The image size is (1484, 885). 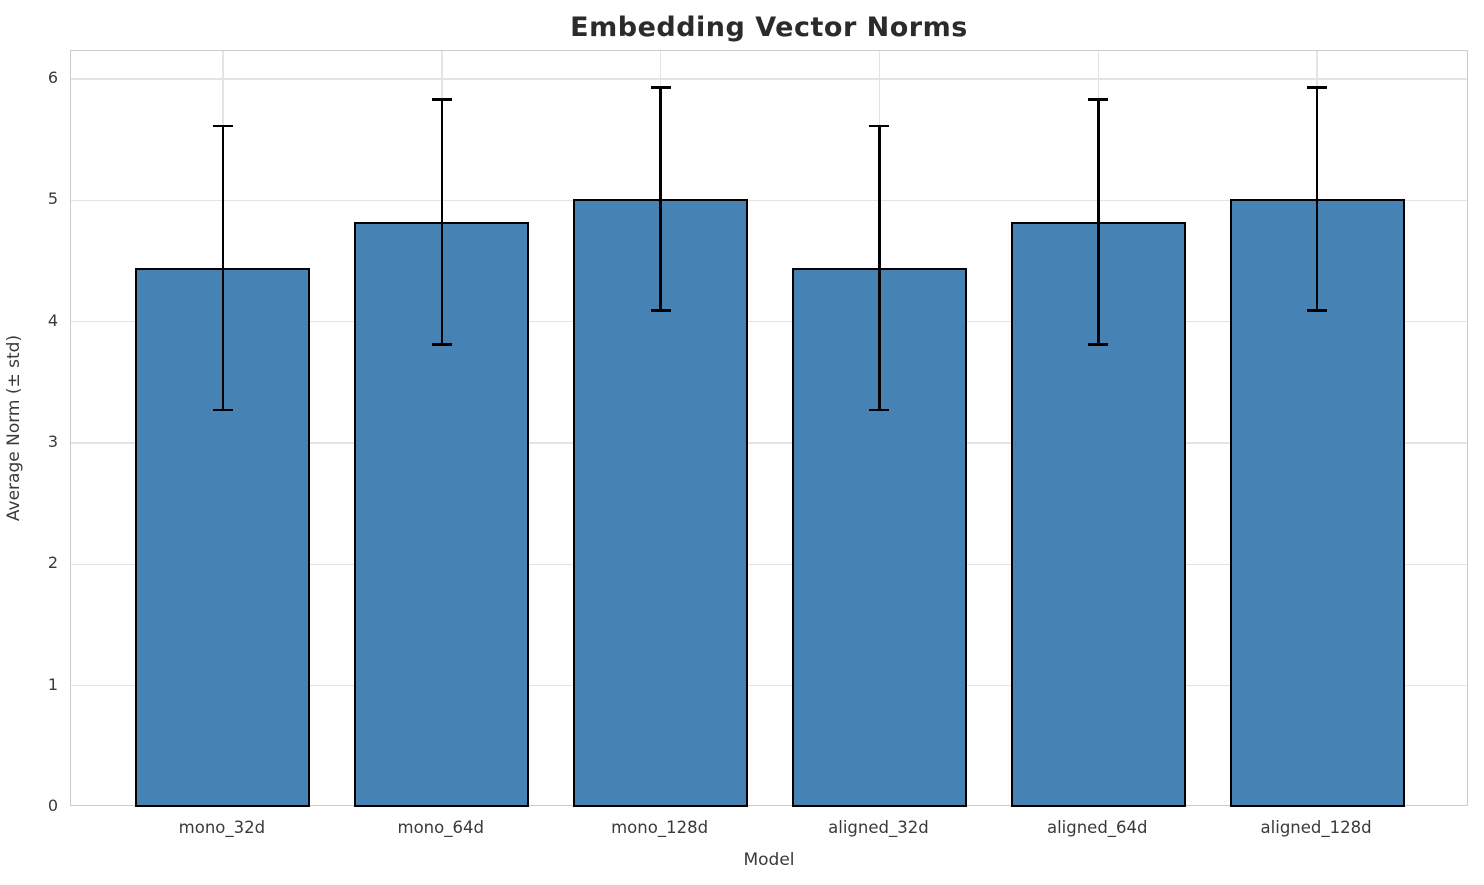 What do you see at coordinates (1097, 827) in the screenshot?
I see `x-tick-label-aligned_64d: aligned_64d` at bounding box center [1097, 827].